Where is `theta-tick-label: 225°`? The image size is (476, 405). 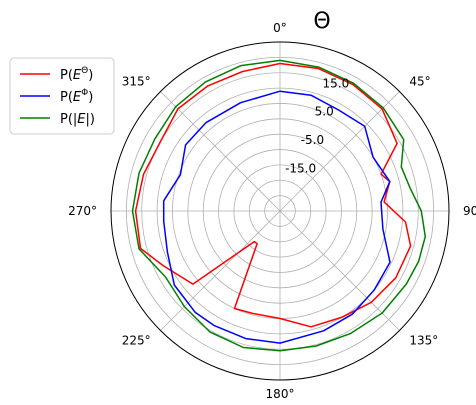
theta-tick-label: 225° is located at coordinates (136, 340).